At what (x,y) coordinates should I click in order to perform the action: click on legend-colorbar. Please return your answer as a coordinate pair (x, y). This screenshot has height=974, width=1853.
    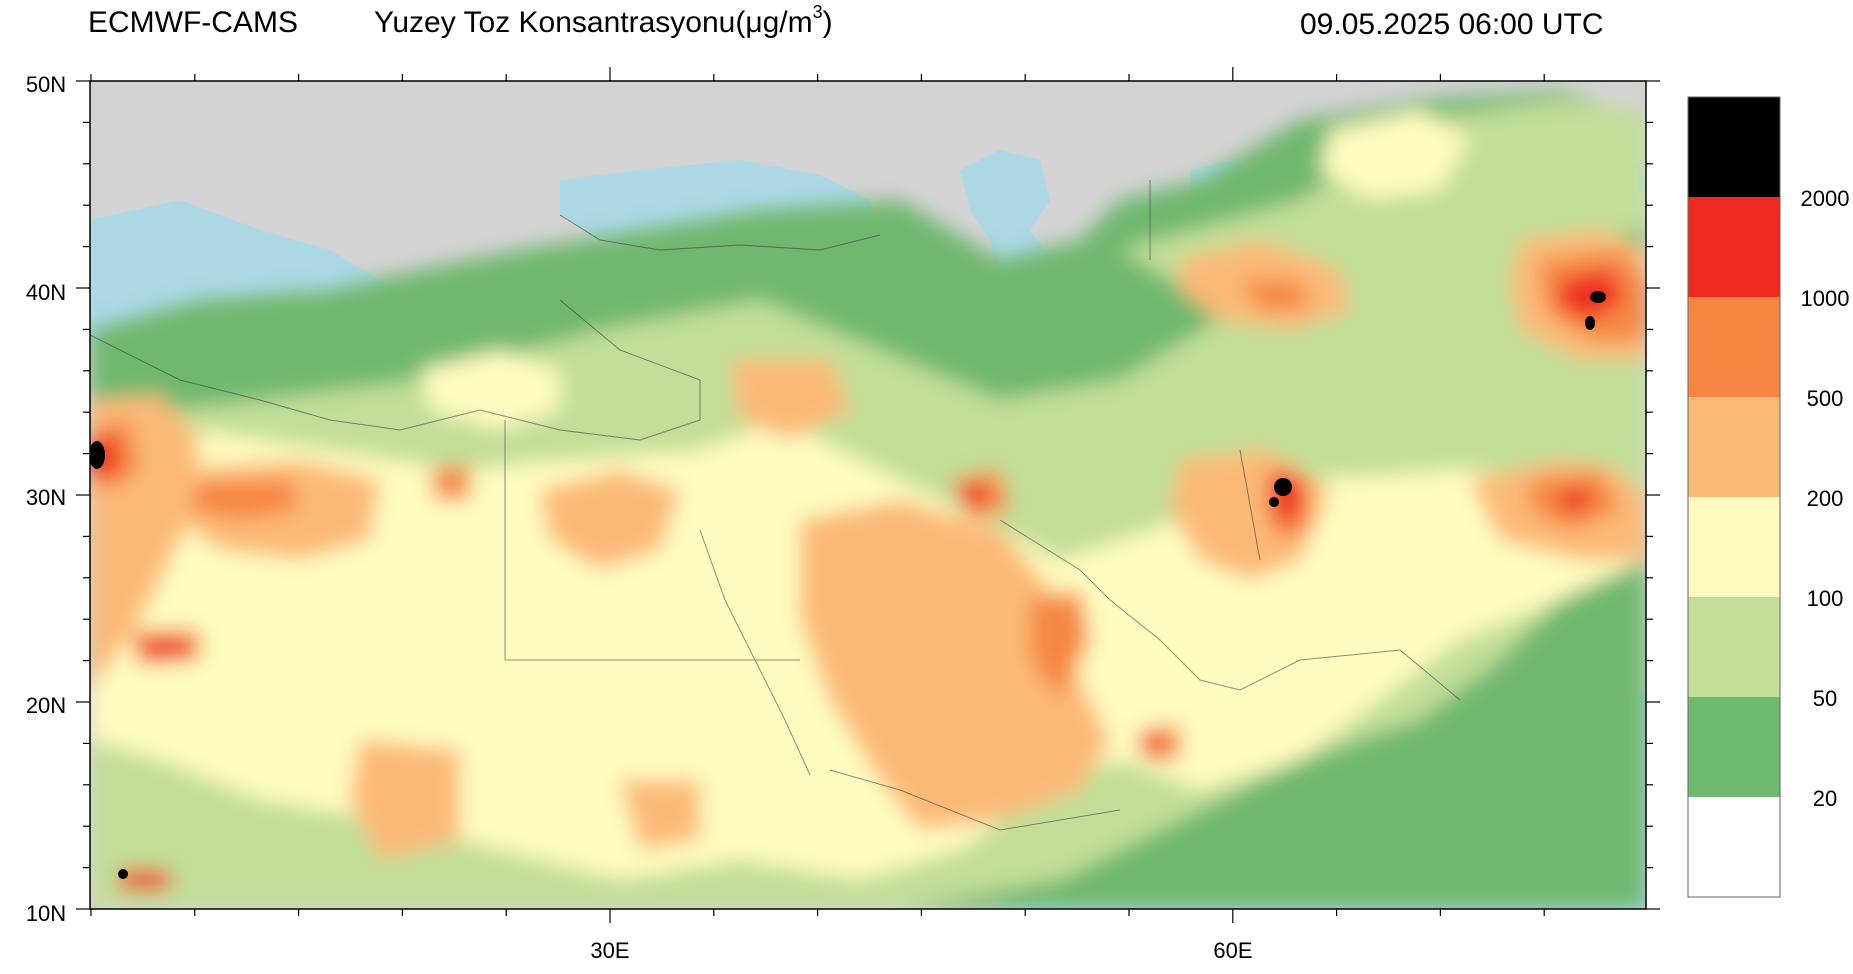
    Looking at the image, I should click on (1734, 497).